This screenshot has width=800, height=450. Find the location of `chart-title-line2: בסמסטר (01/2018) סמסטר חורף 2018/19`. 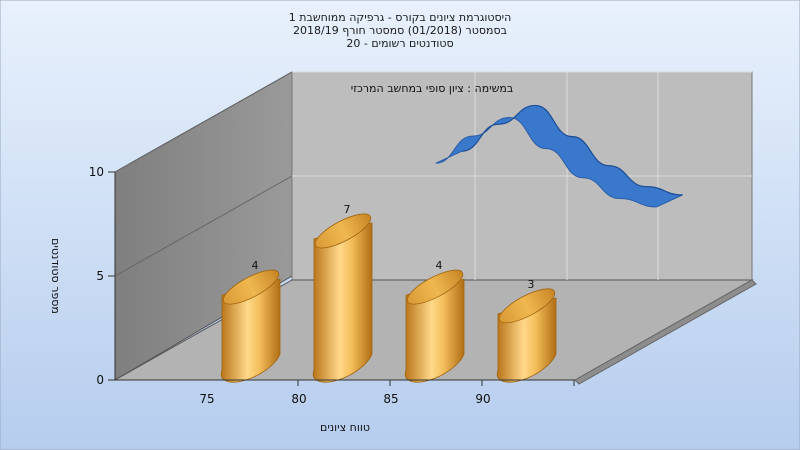

chart-title-line2: בסמסטר (01/2018) סמסטר חורף 2018/19 is located at coordinates (400, 30).